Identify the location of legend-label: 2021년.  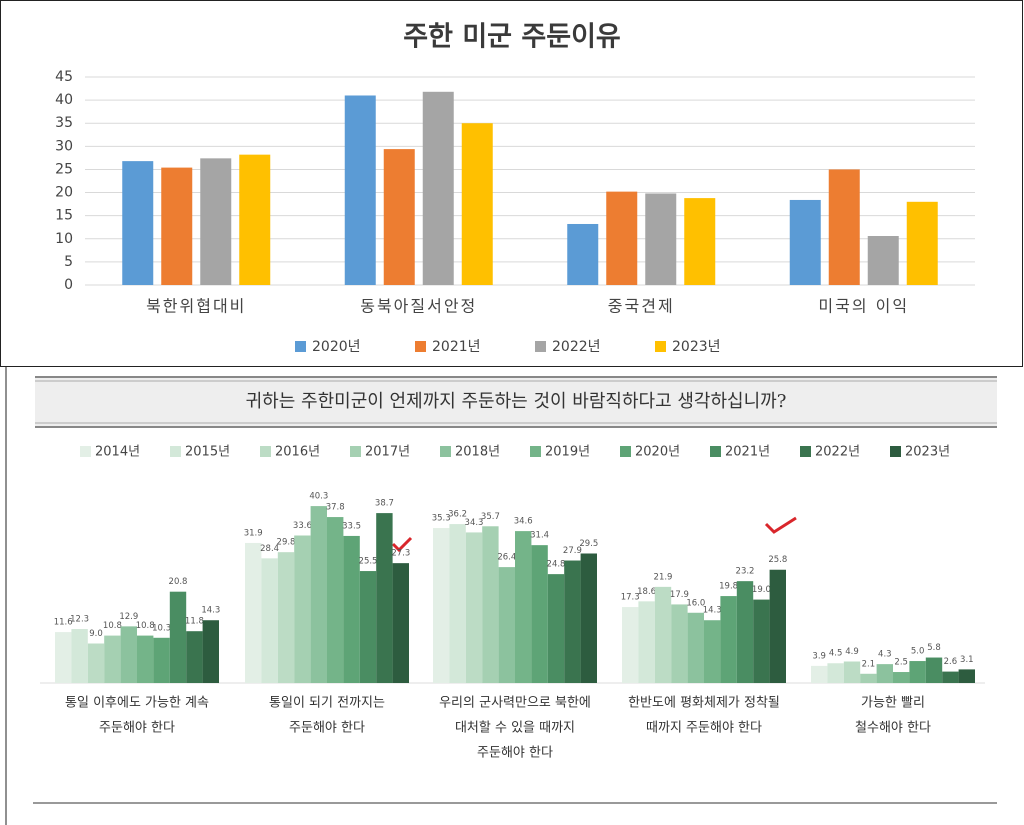
(747, 452).